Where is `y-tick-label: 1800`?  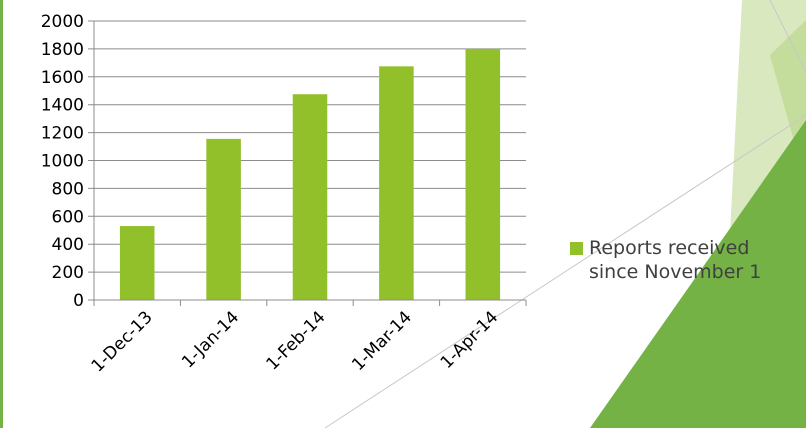
y-tick-label: 1800 is located at coordinates (62, 50).